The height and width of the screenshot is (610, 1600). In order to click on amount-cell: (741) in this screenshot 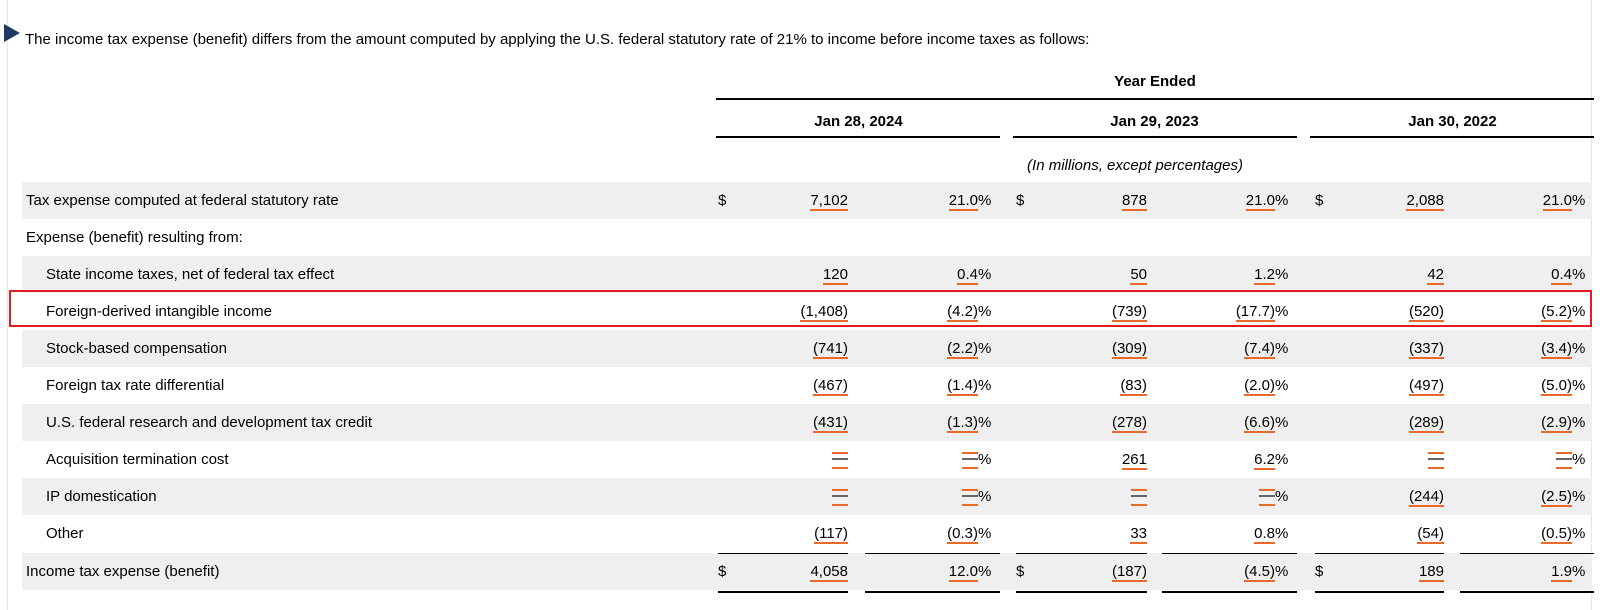, I will do `click(788, 348)`.